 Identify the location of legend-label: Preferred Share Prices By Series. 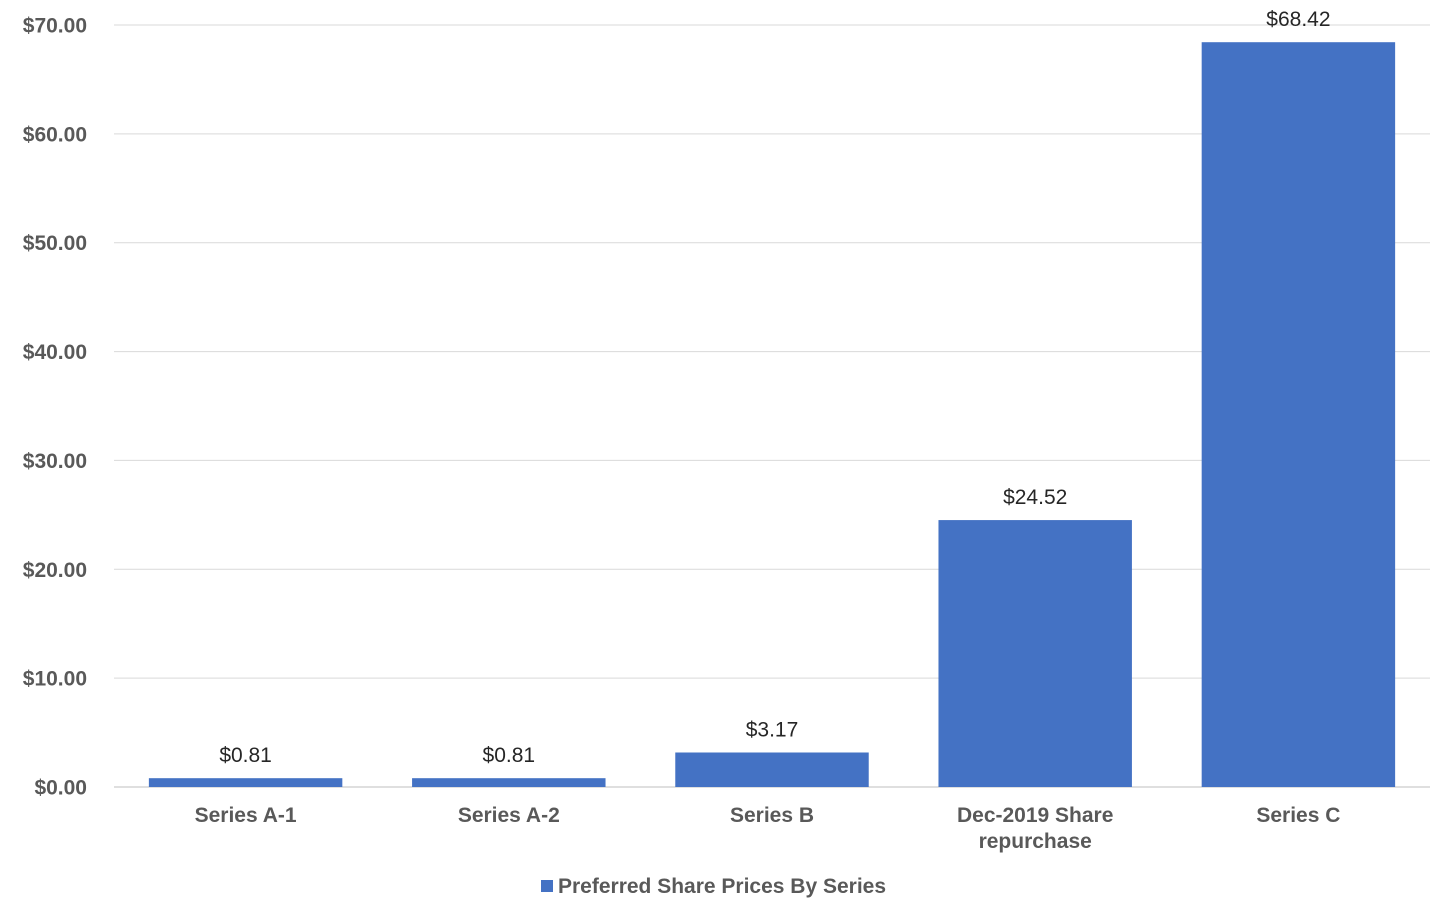
(722, 886).